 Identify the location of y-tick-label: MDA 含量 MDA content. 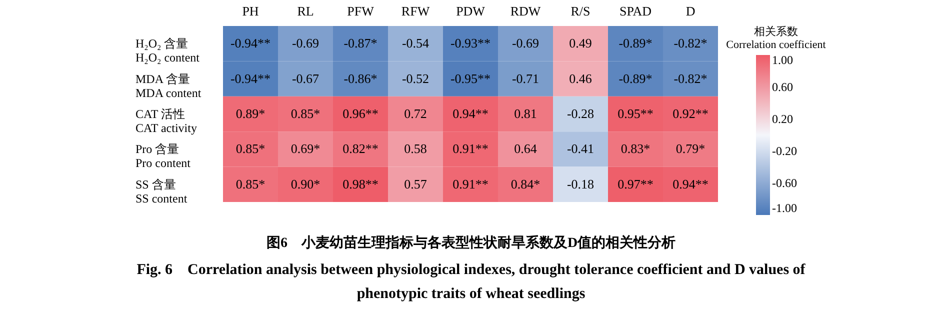
(169, 86).